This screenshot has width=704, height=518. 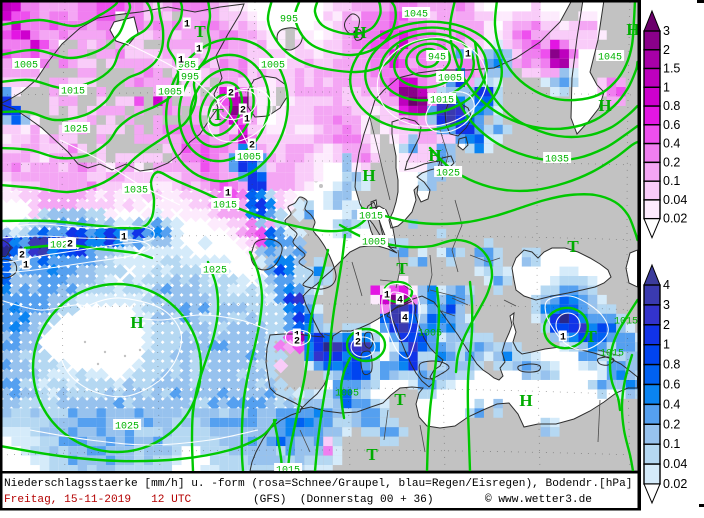 What do you see at coordinates (437, 58) in the screenshot?
I see `svg-text: 945` at bounding box center [437, 58].